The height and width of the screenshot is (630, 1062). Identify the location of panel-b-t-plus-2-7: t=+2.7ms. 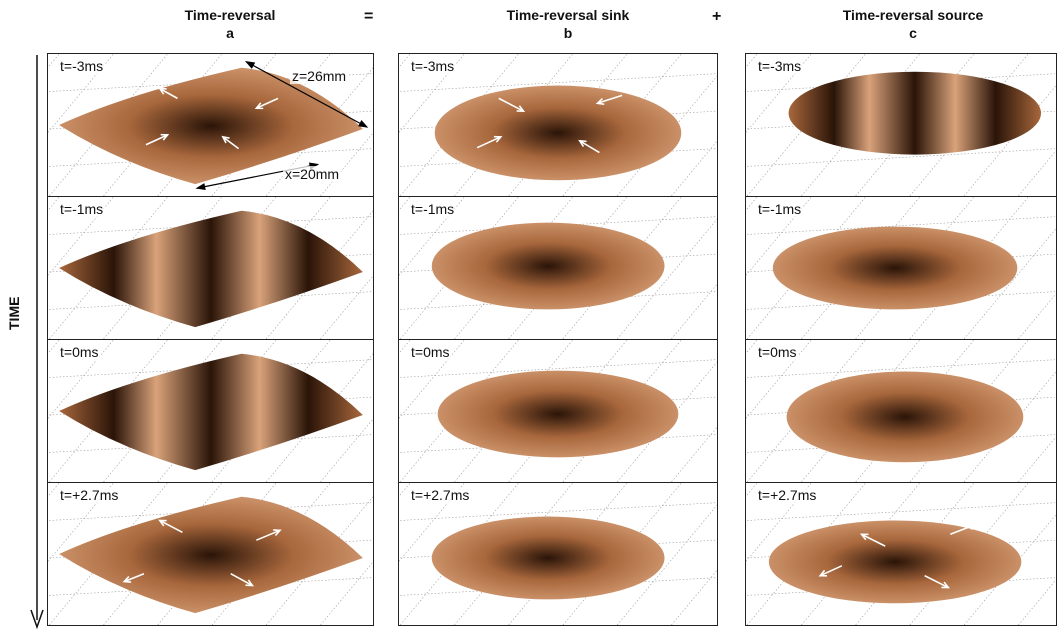
(558, 554).